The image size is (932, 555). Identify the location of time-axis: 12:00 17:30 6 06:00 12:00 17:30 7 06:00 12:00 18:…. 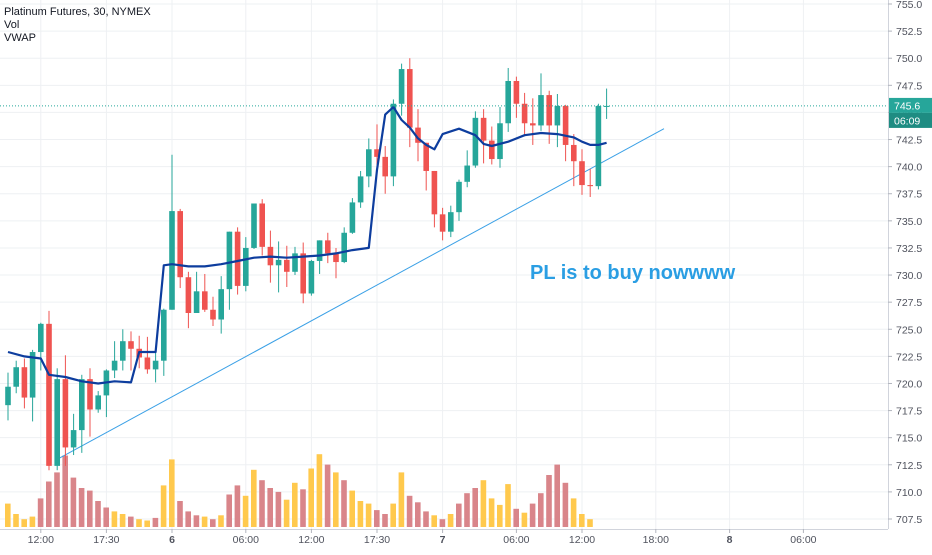
(444, 539).